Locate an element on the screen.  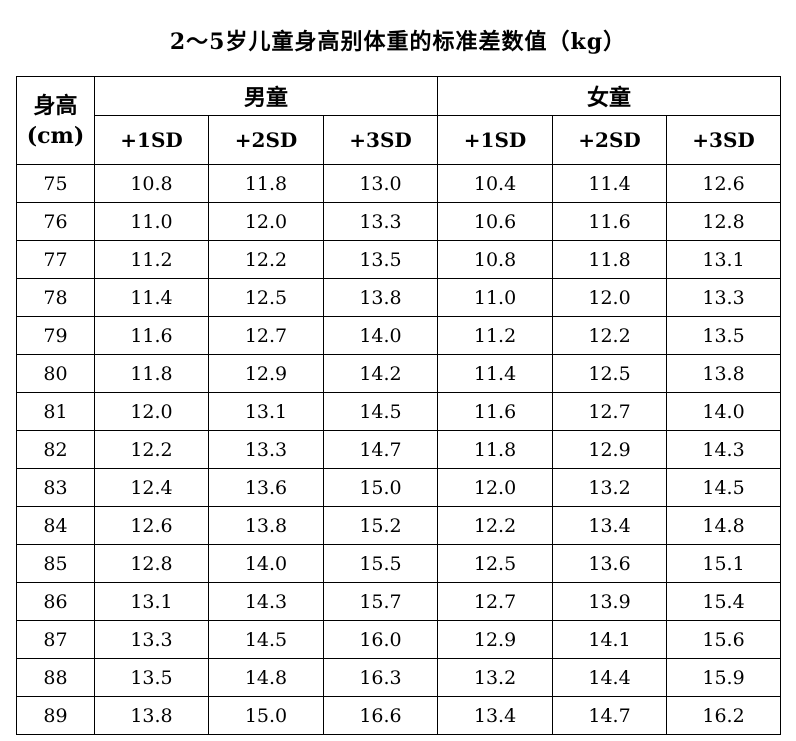
boys-header: 男童 is located at coordinates (266, 96).